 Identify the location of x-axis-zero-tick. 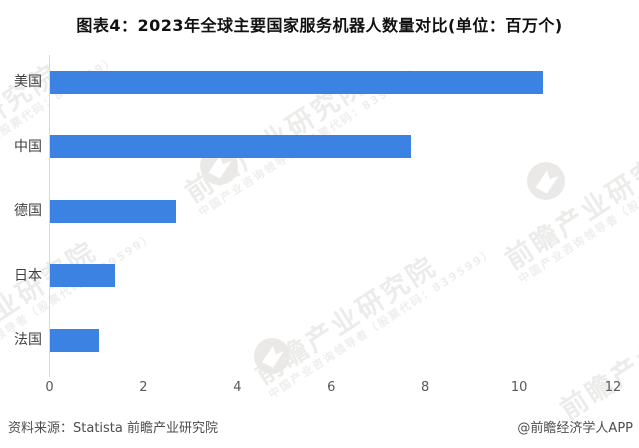
(49, 373).